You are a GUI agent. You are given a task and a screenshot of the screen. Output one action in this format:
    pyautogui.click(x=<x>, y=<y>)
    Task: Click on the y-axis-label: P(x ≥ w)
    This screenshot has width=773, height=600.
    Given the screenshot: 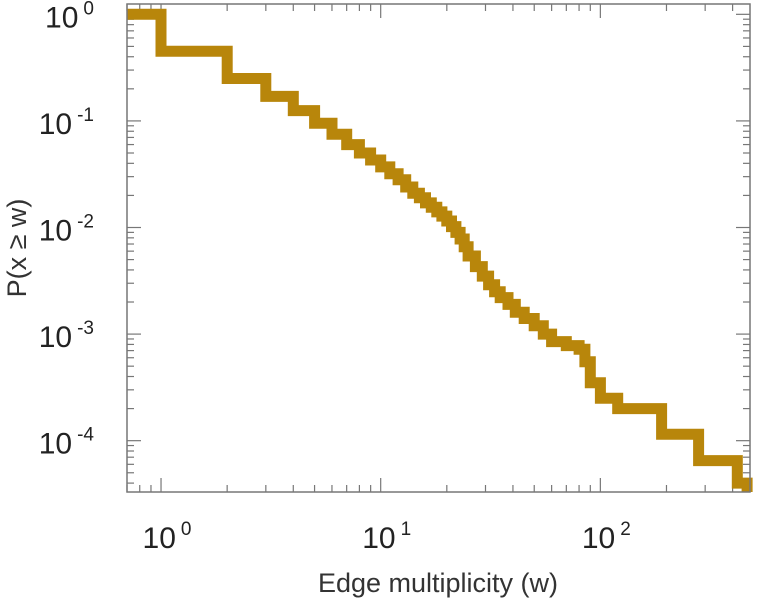 What is the action you would take?
    pyautogui.click(x=17, y=248)
    